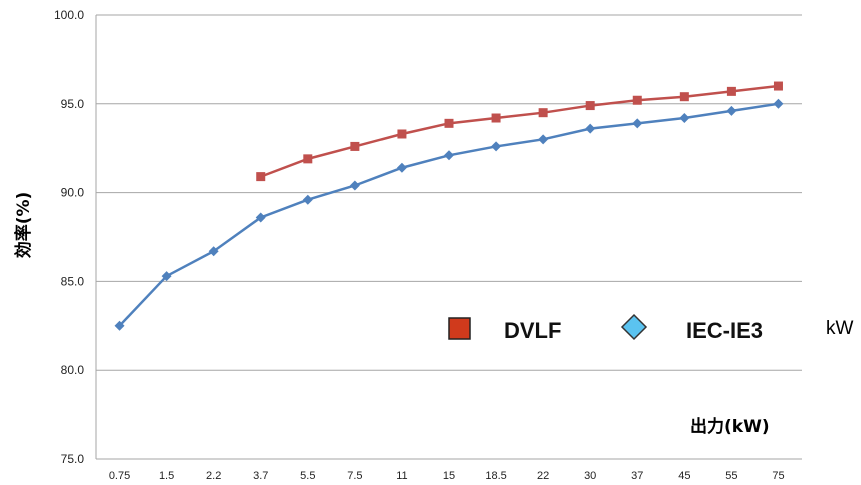 Image resolution: width=861 pixels, height=485 pixels. Describe the element at coordinates (213, 476) in the screenshot. I see `x-tick-label: 2.2` at that location.